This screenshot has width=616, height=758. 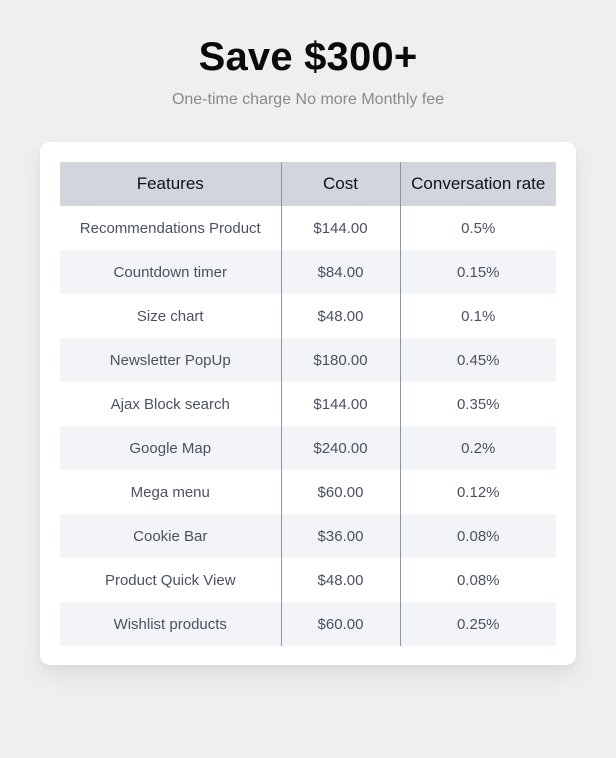 I want to click on rate-cell: 0.1%, so click(x=478, y=316).